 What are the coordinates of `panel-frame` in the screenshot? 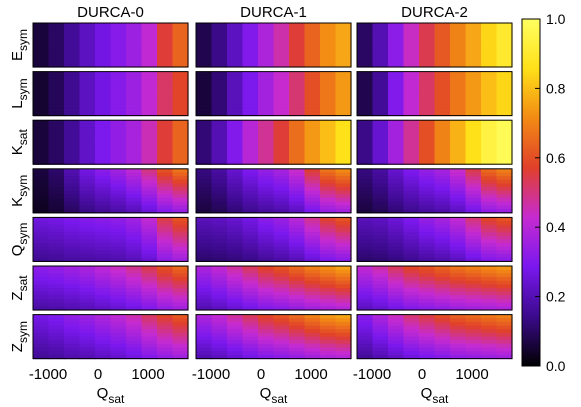 It's located at (273, 191).